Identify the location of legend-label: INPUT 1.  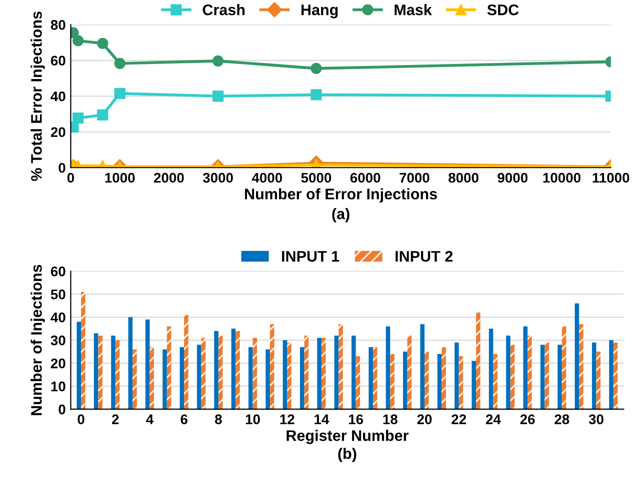
(311, 256).